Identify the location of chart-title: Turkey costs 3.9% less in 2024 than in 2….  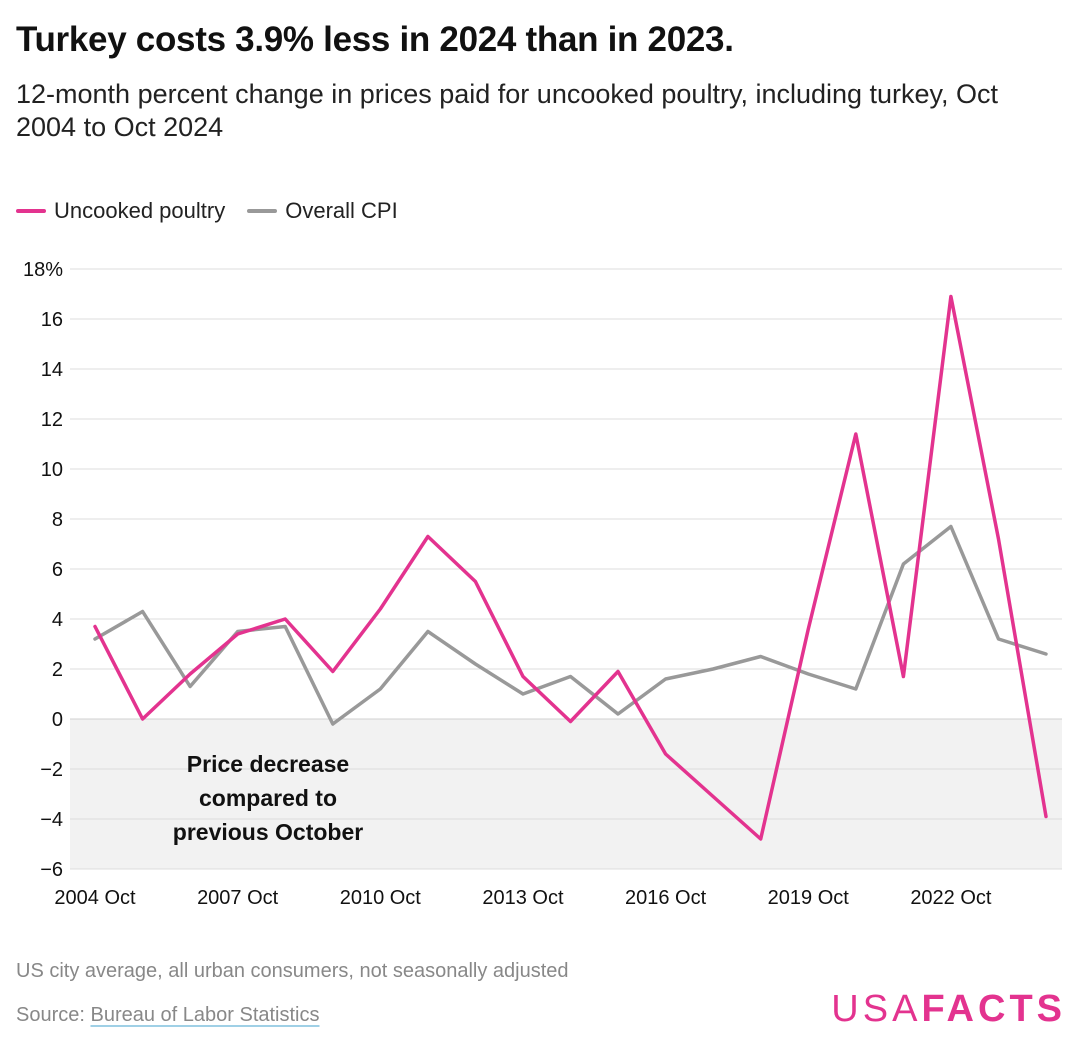
(375, 39).